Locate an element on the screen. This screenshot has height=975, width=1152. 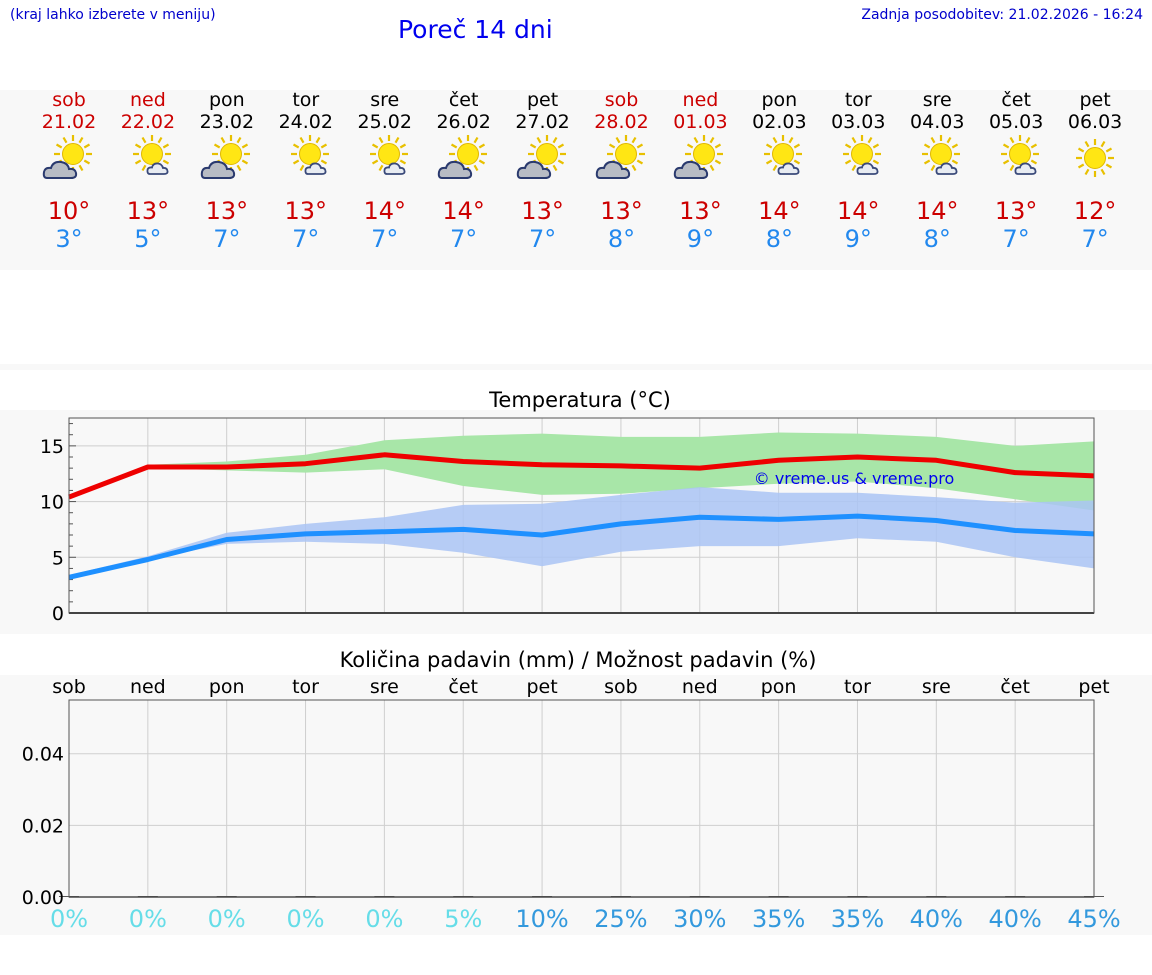
day-date: 02.03 is located at coordinates (779, 122).